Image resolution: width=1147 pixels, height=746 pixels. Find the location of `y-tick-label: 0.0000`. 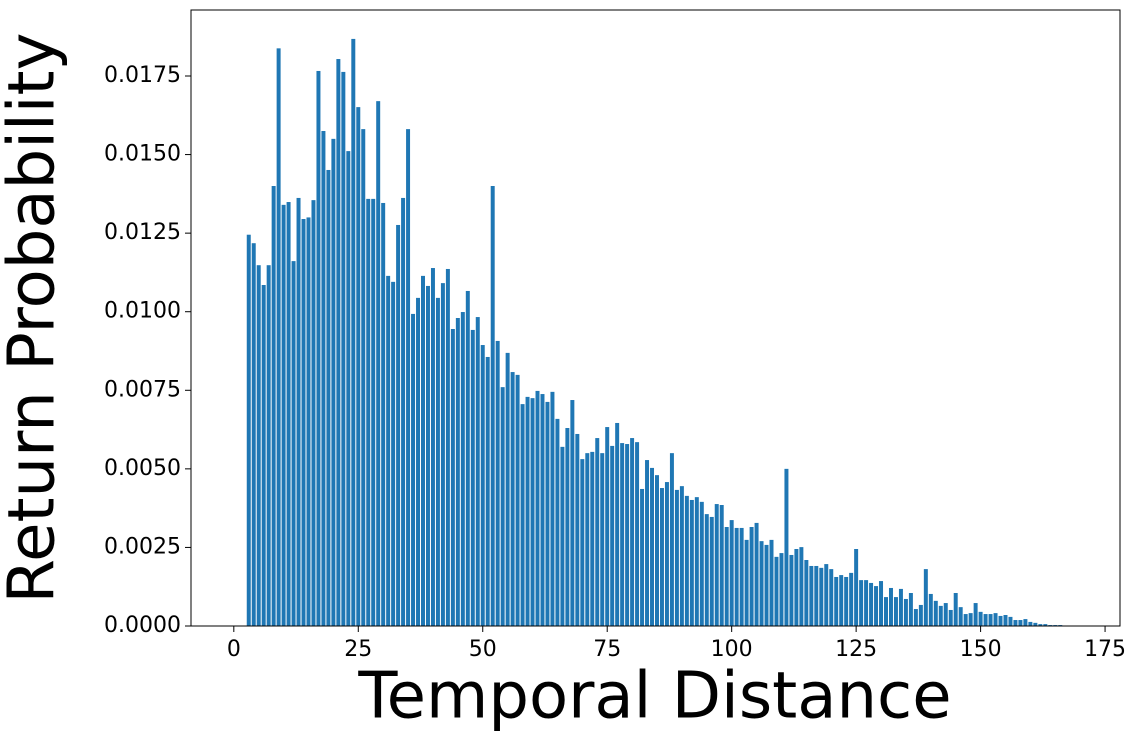

y-tick-label: 0.0000 is located at coordinates (142, 625).